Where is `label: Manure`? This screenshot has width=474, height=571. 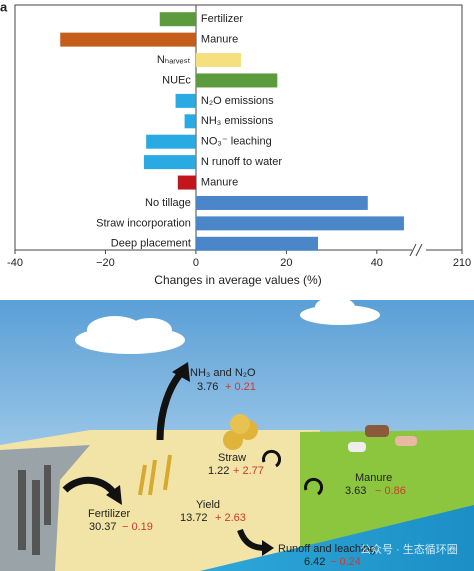
label: Manure is located at coordinates (373, 478).